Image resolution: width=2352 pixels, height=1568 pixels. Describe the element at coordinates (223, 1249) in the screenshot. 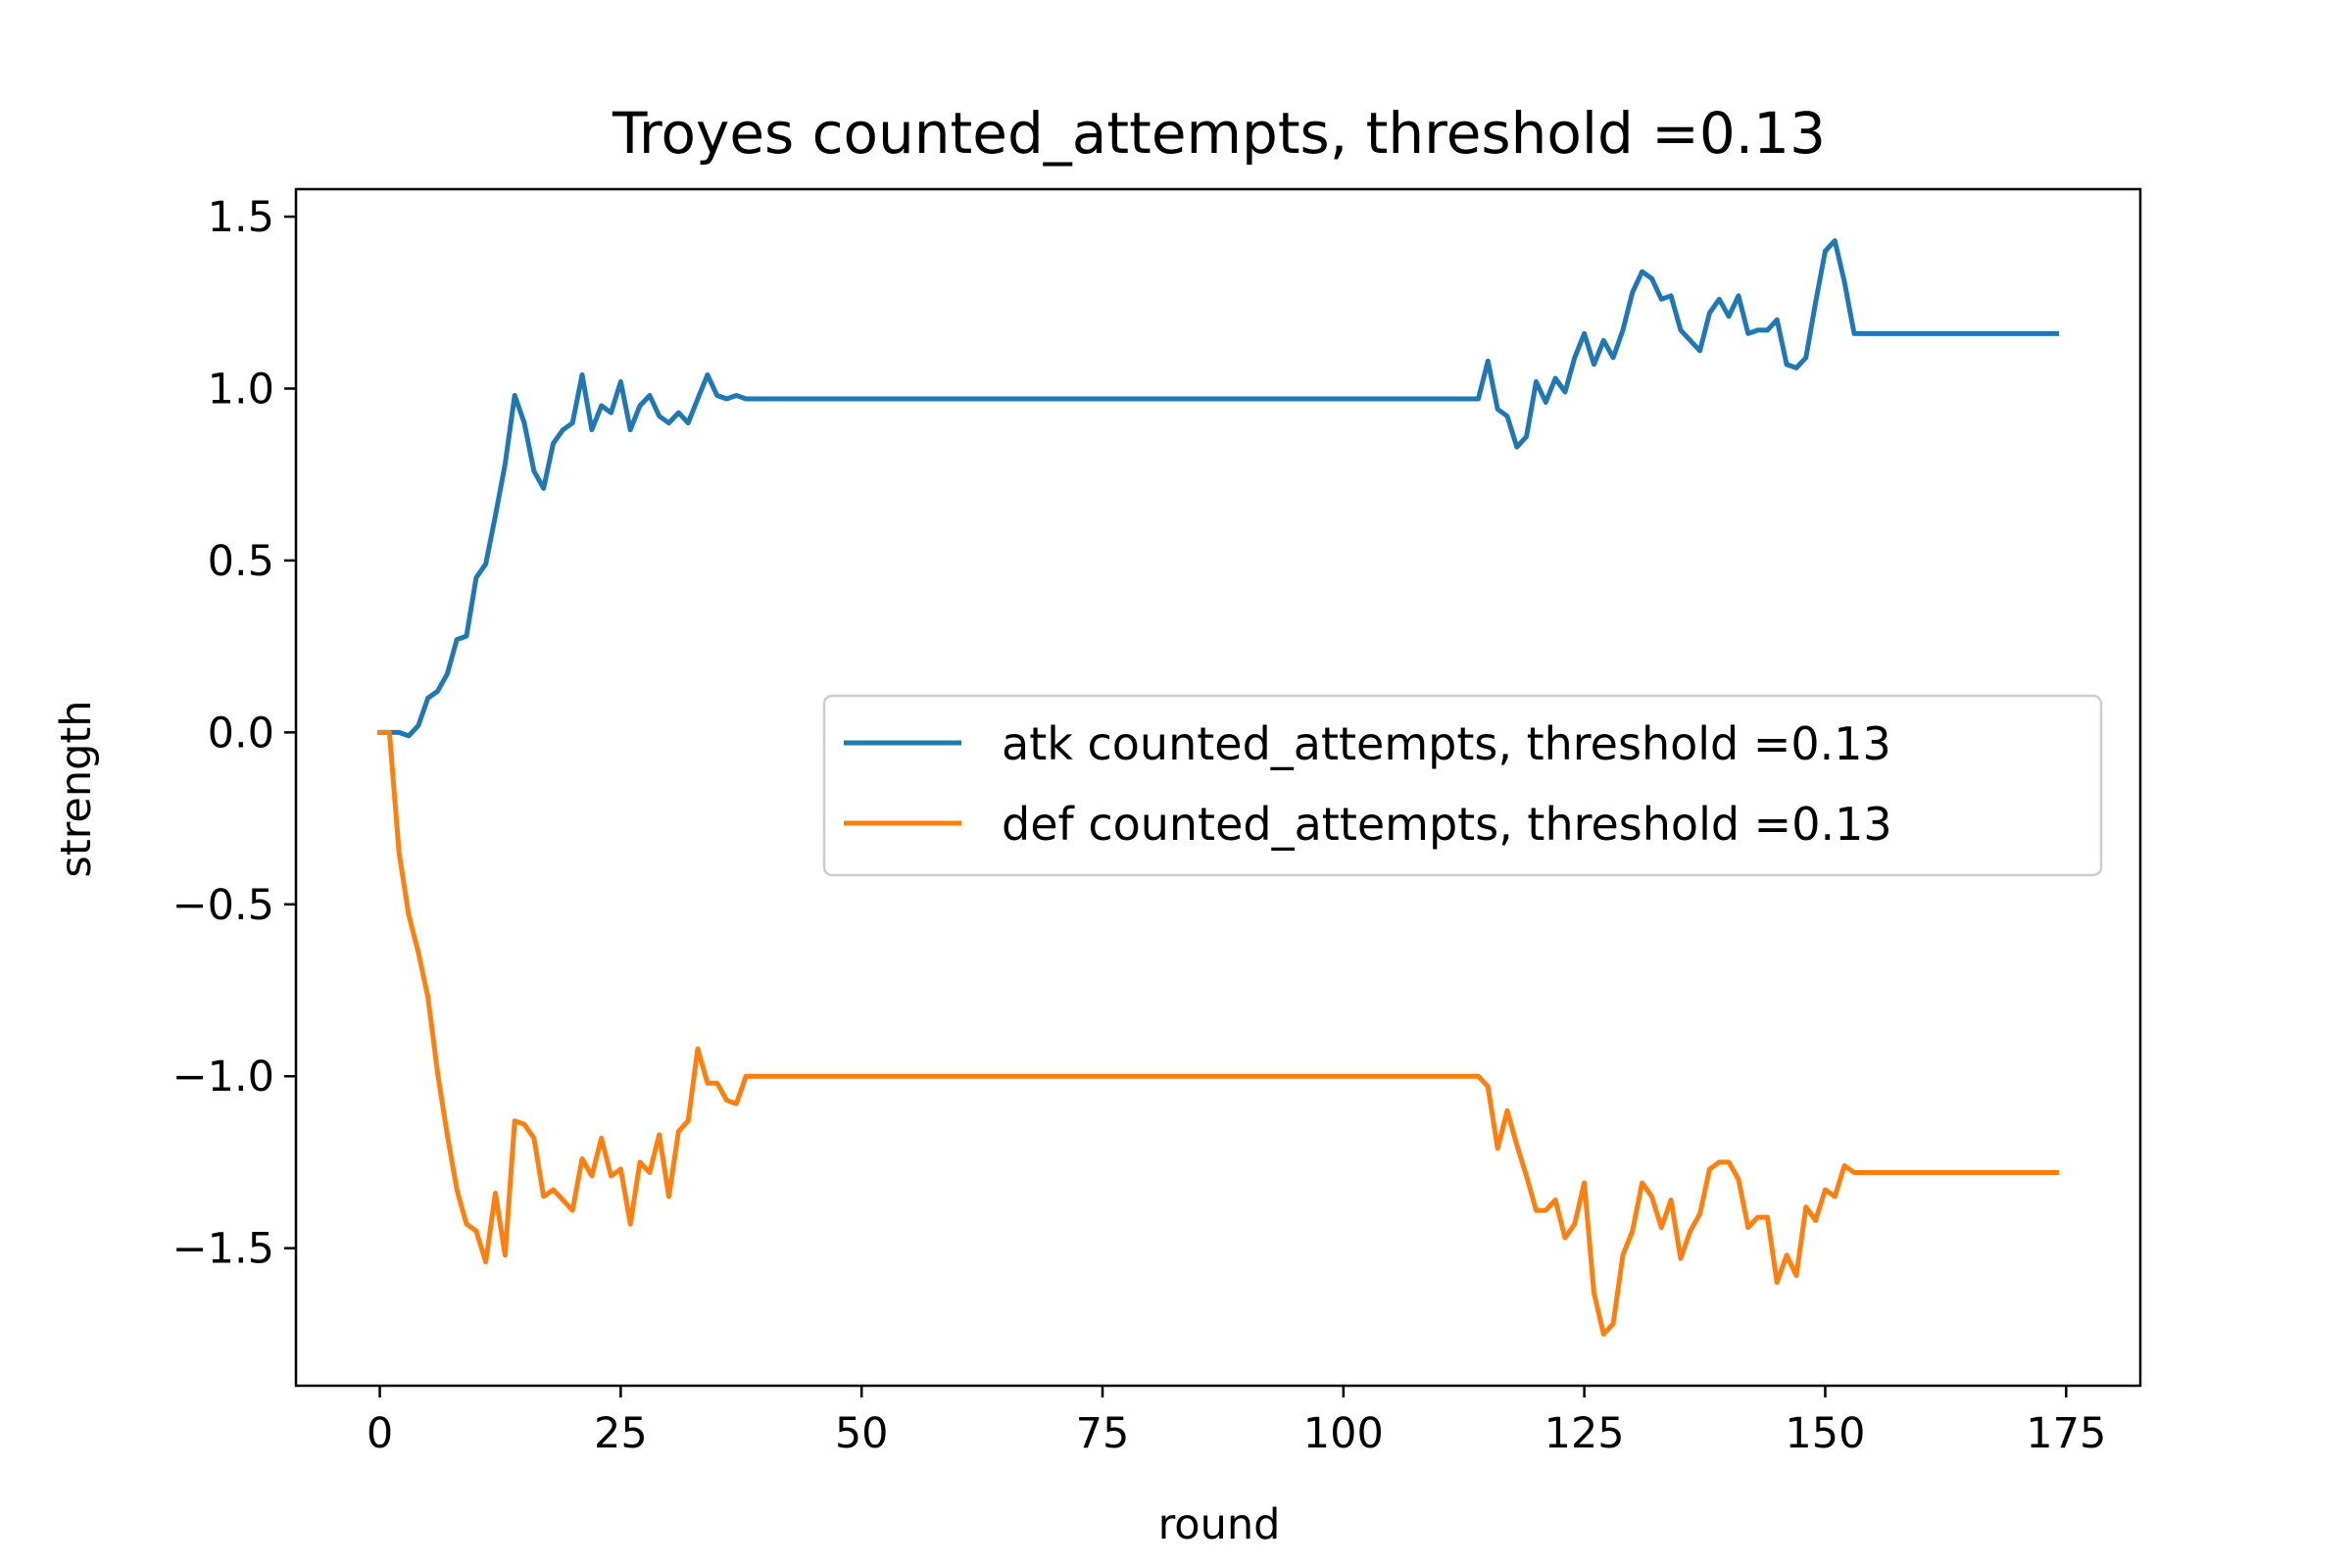

I see `y-tick-label: −1.5` at that location.